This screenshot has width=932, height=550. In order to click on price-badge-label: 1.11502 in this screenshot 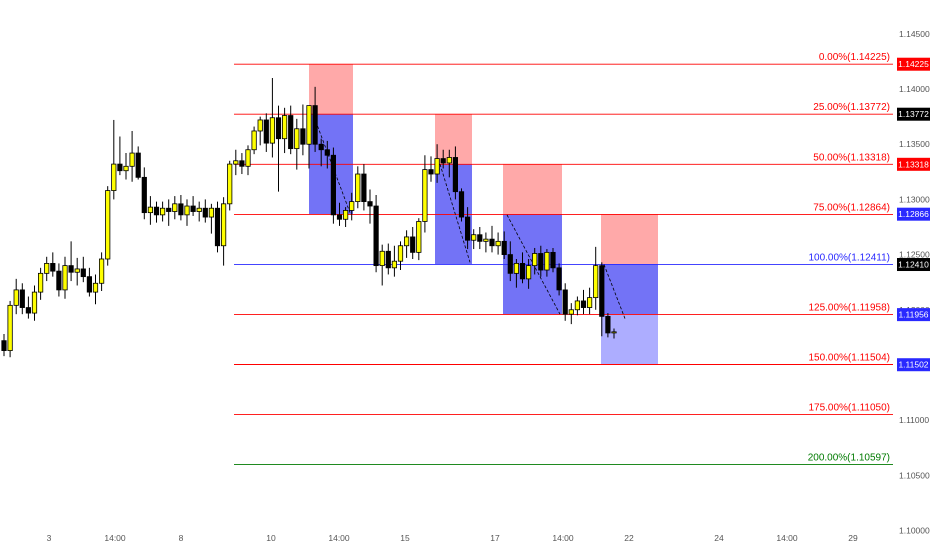, I will do `click(913, 365)`.